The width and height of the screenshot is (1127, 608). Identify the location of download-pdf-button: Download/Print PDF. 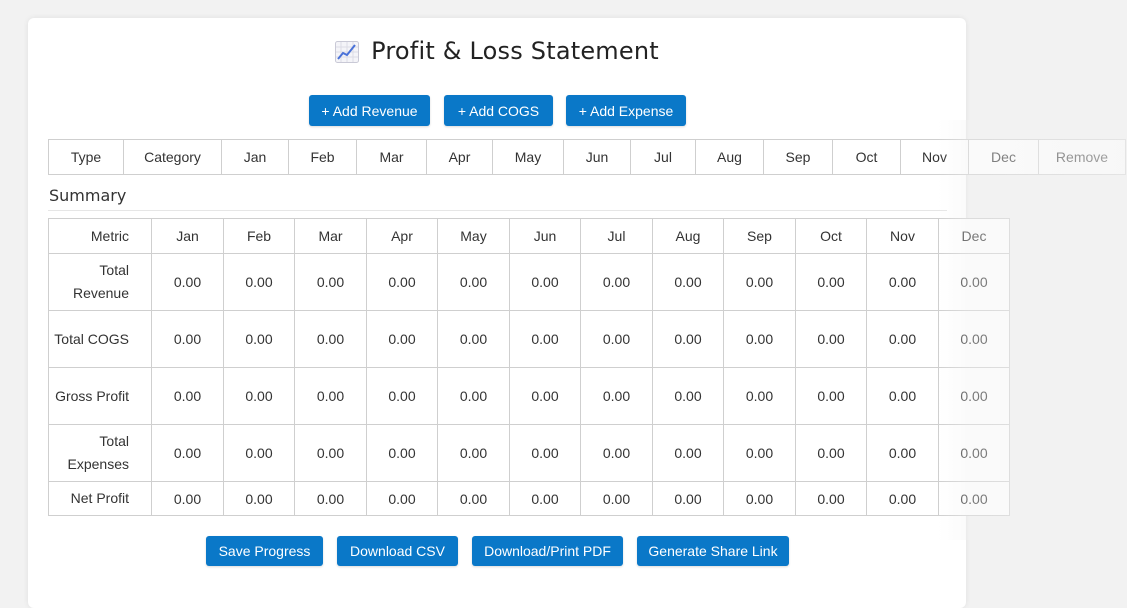
(547, 551).